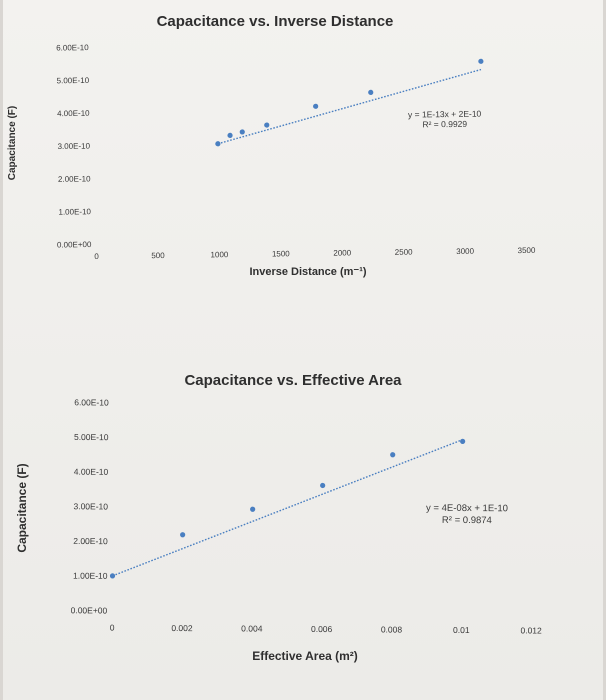 The width and height of the screenshot is (606, 700). I want to click on x-tick-label: 3000, so click(465, 251).